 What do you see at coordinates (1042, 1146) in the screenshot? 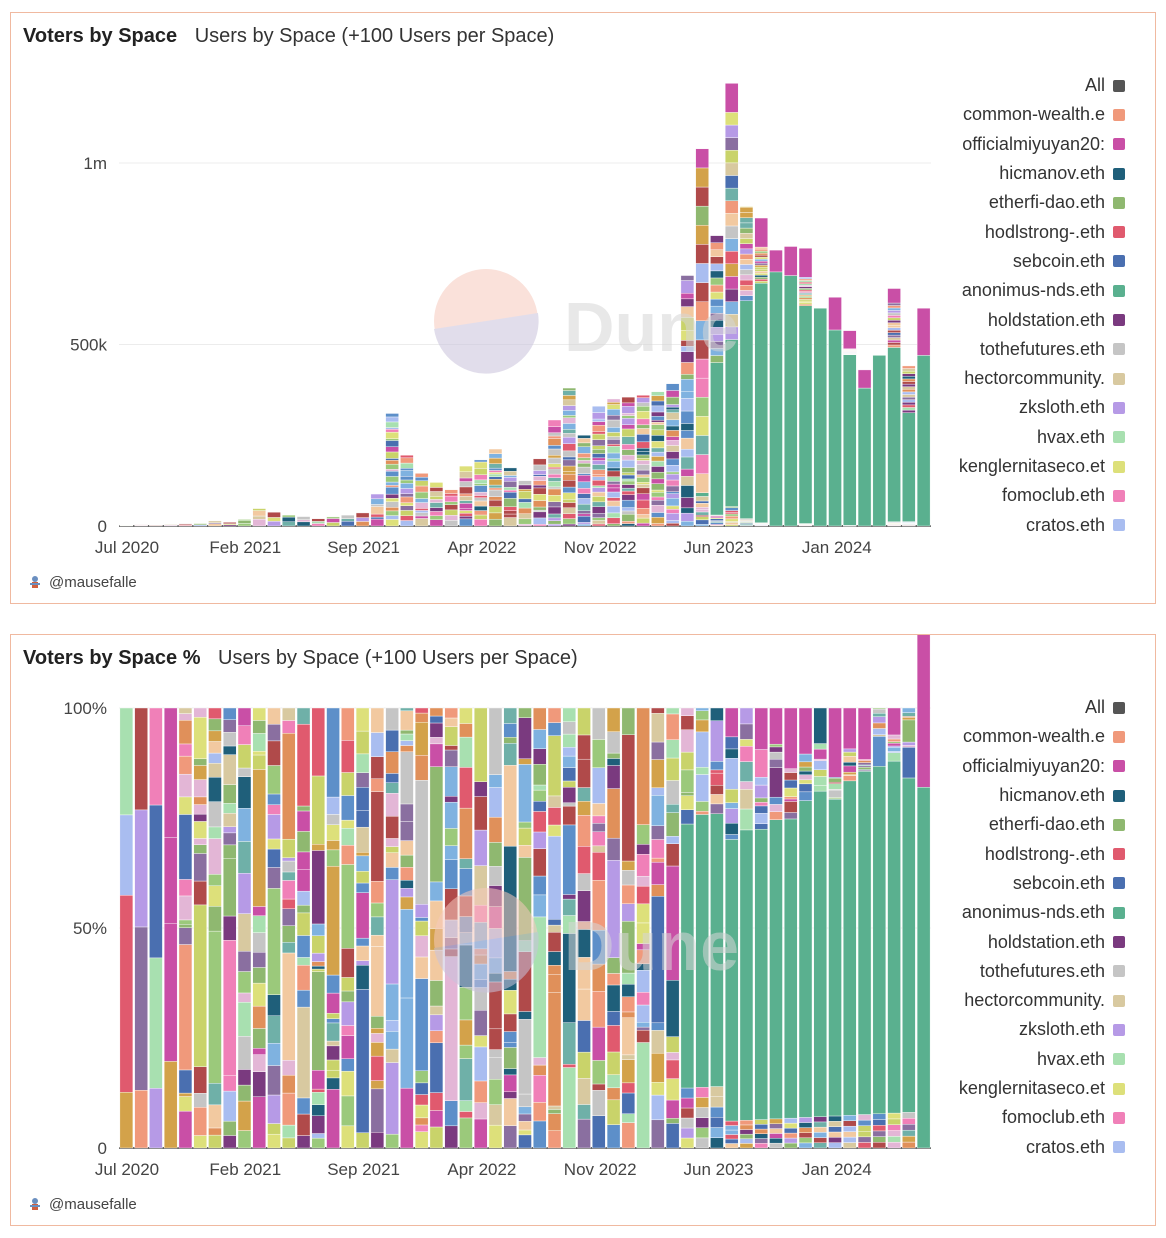
I see `legend-item: cratos.eth` at bounding box center [1042, 1146].